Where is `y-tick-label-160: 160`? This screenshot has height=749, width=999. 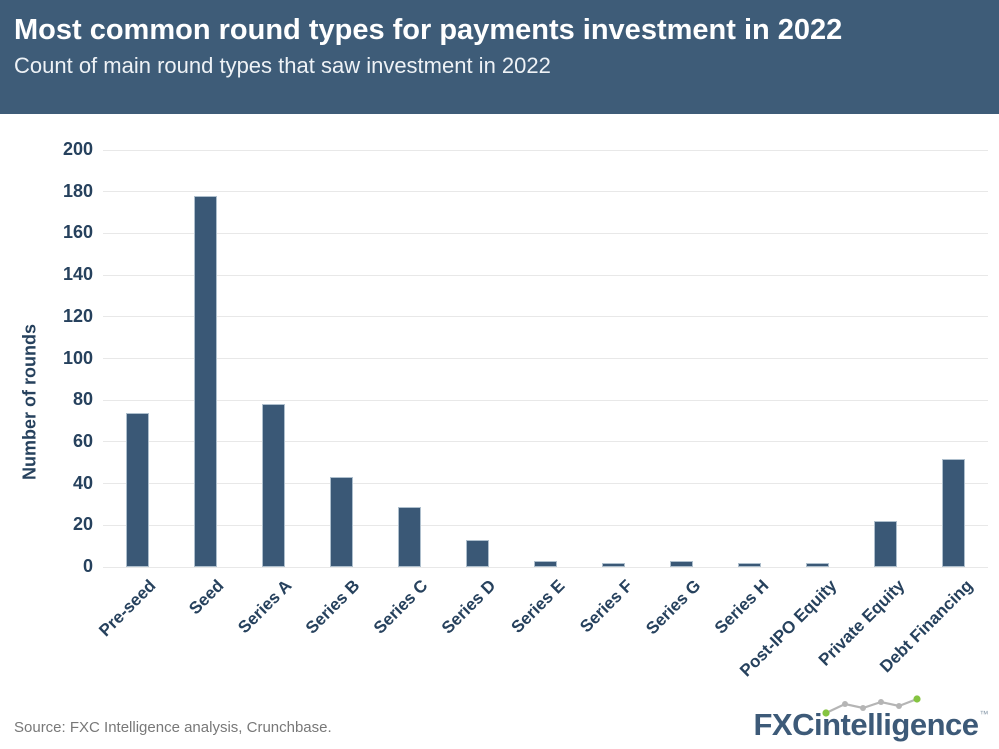 y-tick-label-160: 160 is located at coordinates (77, 232).